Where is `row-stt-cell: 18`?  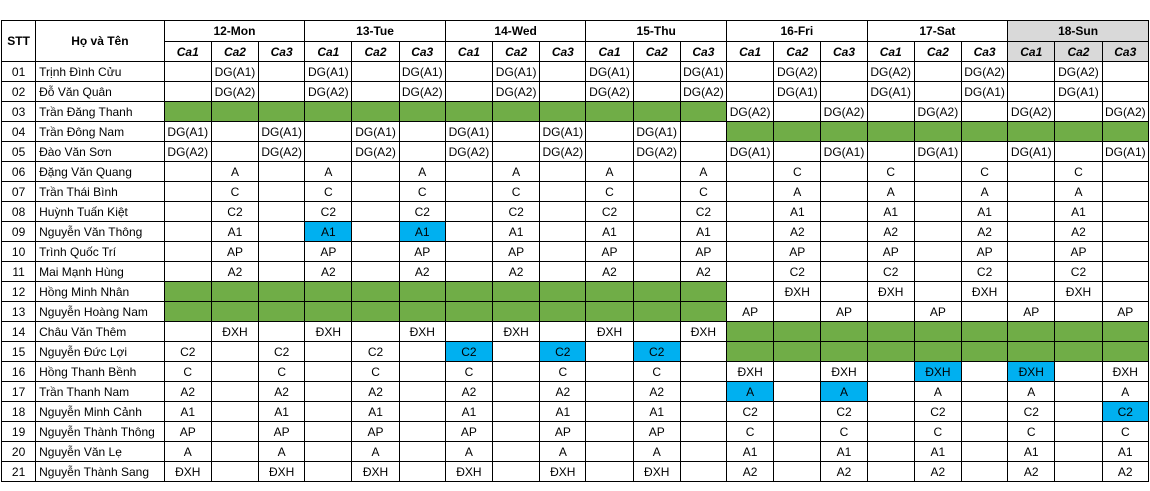 row-stt-cell: 18 is located at coordinates (18, 411).